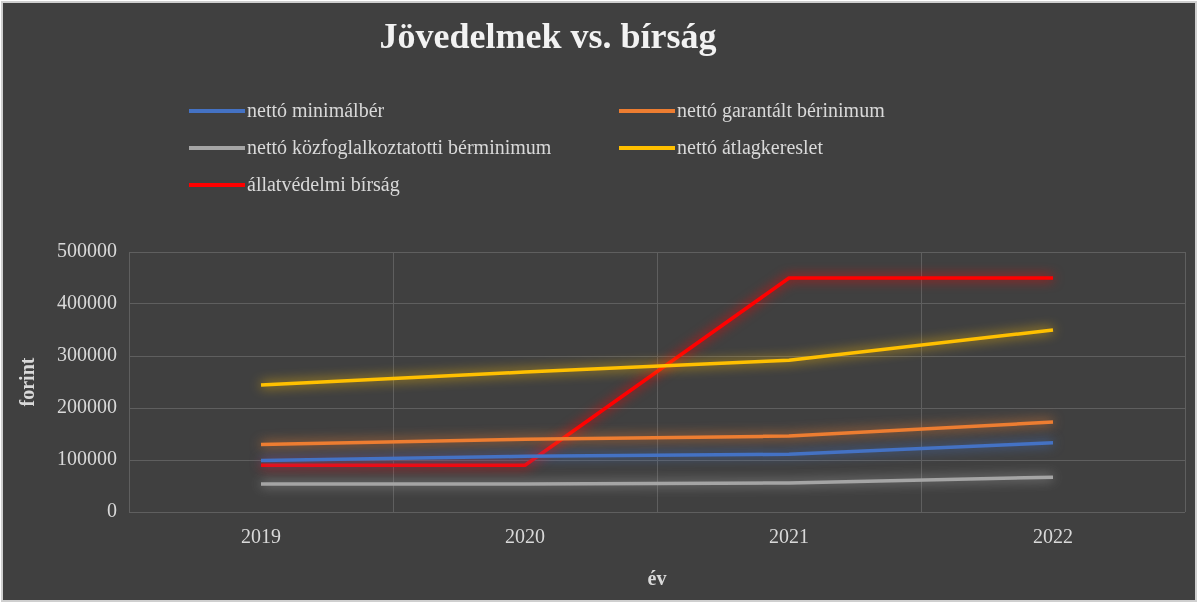 The height and width of the screenshot is (605, 1200). Describe the element at coordinates (87, 302) in the screenshot. I see `y-tick-label: 400000` at that location.